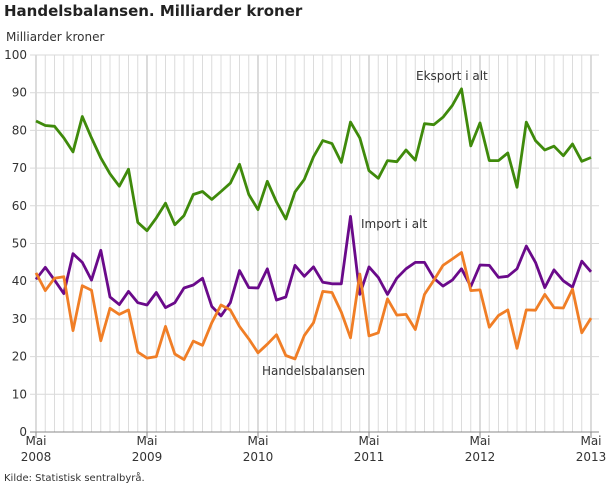 The image size is (610, 488). Describe the element at coordinates (147, 457) in the screenshot. I see `x-tick-year: 2009` at that location.